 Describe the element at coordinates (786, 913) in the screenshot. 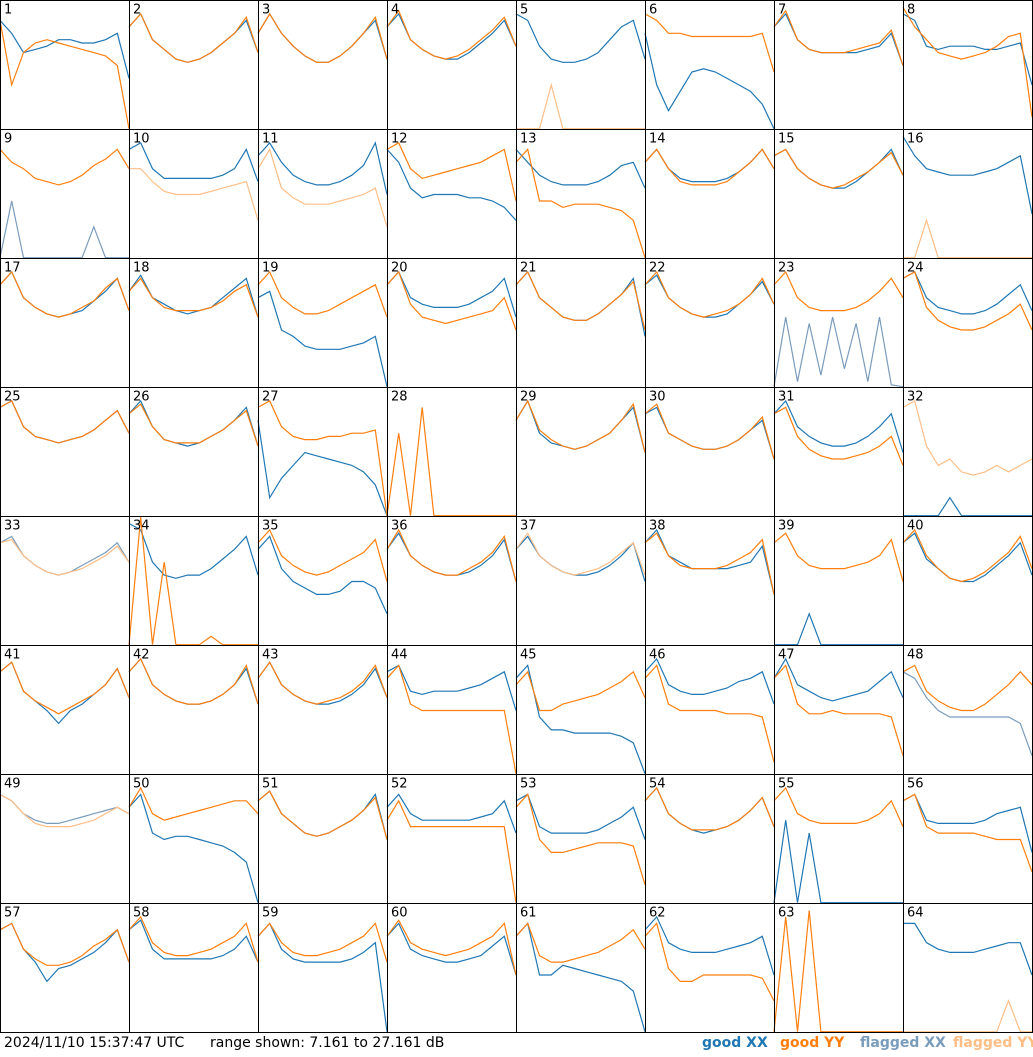

I see `panel-label: 63` at that location.